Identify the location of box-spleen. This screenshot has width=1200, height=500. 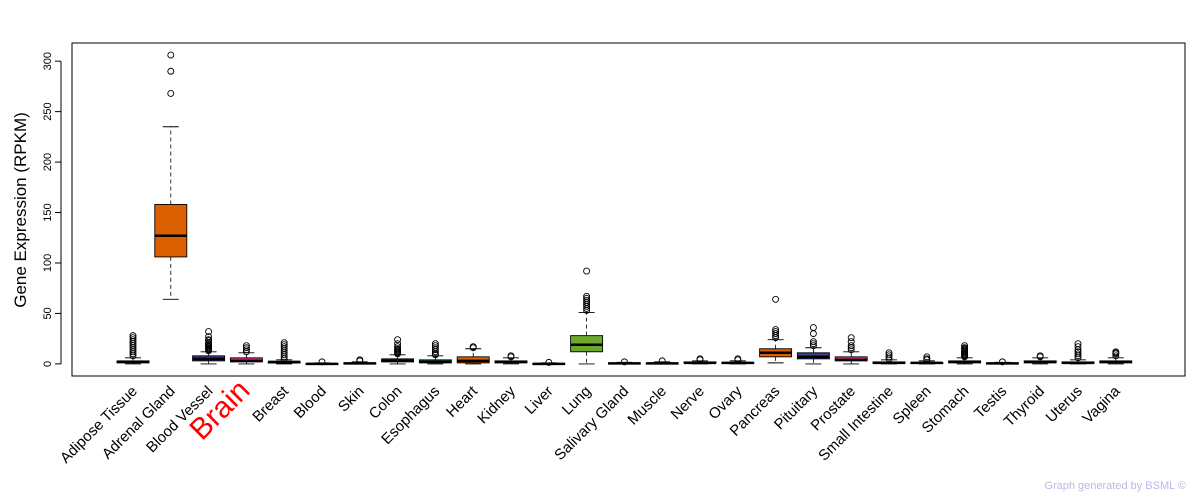
(927, 359).